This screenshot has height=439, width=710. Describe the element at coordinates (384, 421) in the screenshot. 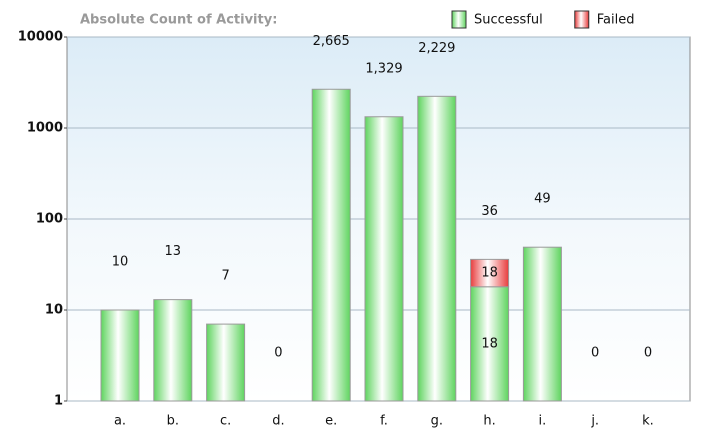

I see `x-tick-label: f.` at that location.